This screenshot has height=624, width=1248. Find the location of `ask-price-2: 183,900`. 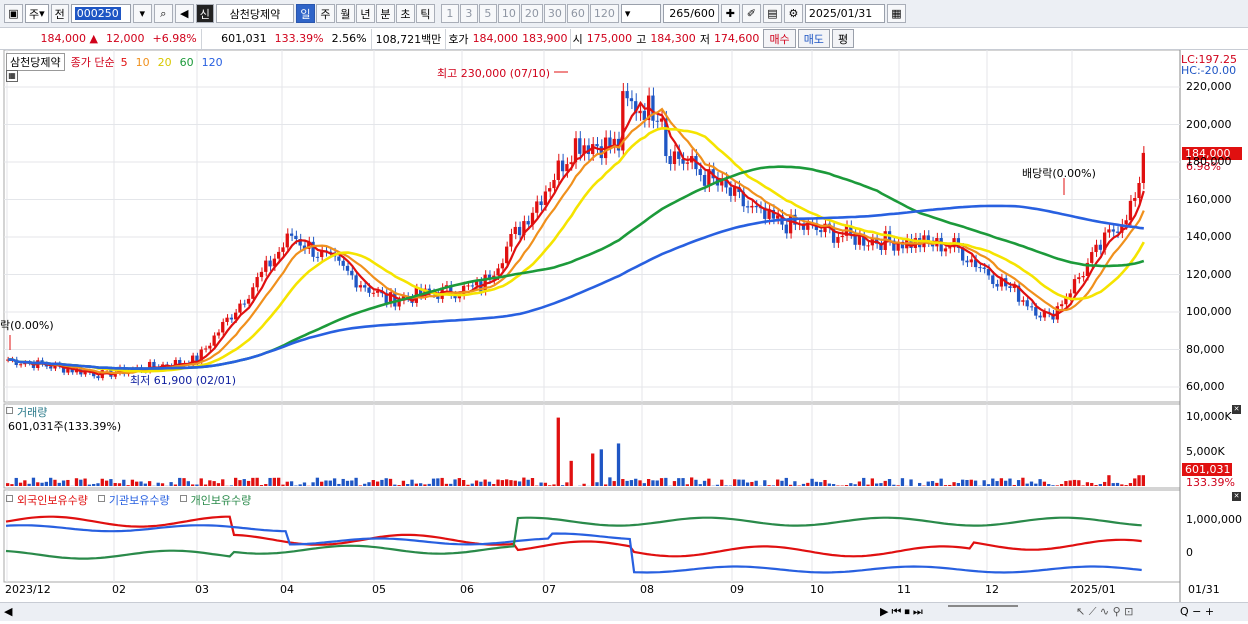

ask-price-2: 183,900 is located at coordinates (545, 39).